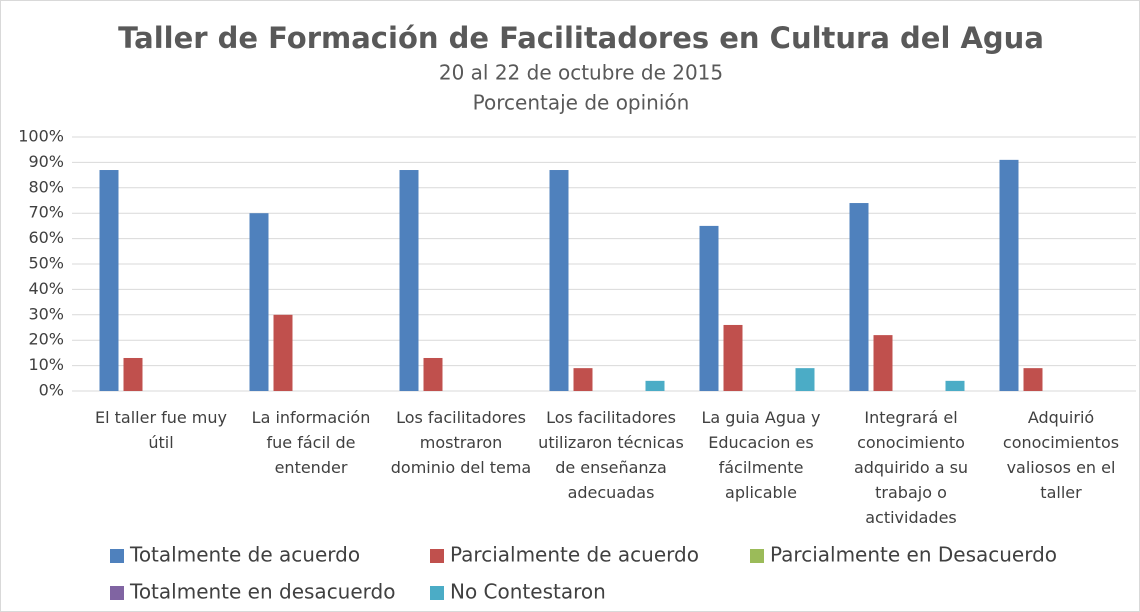 The height and width of the screenshot is (612, 1140). What do you see at coordinates (244, 555) in the screenshot?
I see `legend-label: Totalmente de acuerdo` at bounding box center [244, 555].